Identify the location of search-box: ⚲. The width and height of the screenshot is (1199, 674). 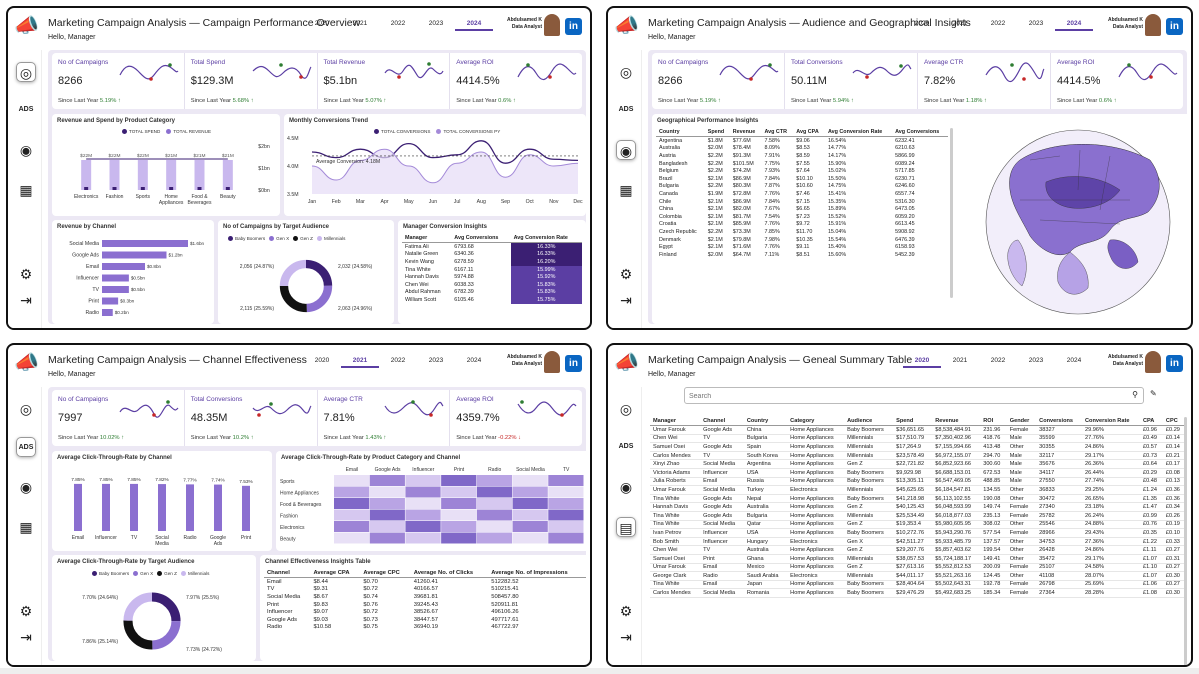
(914, 395).